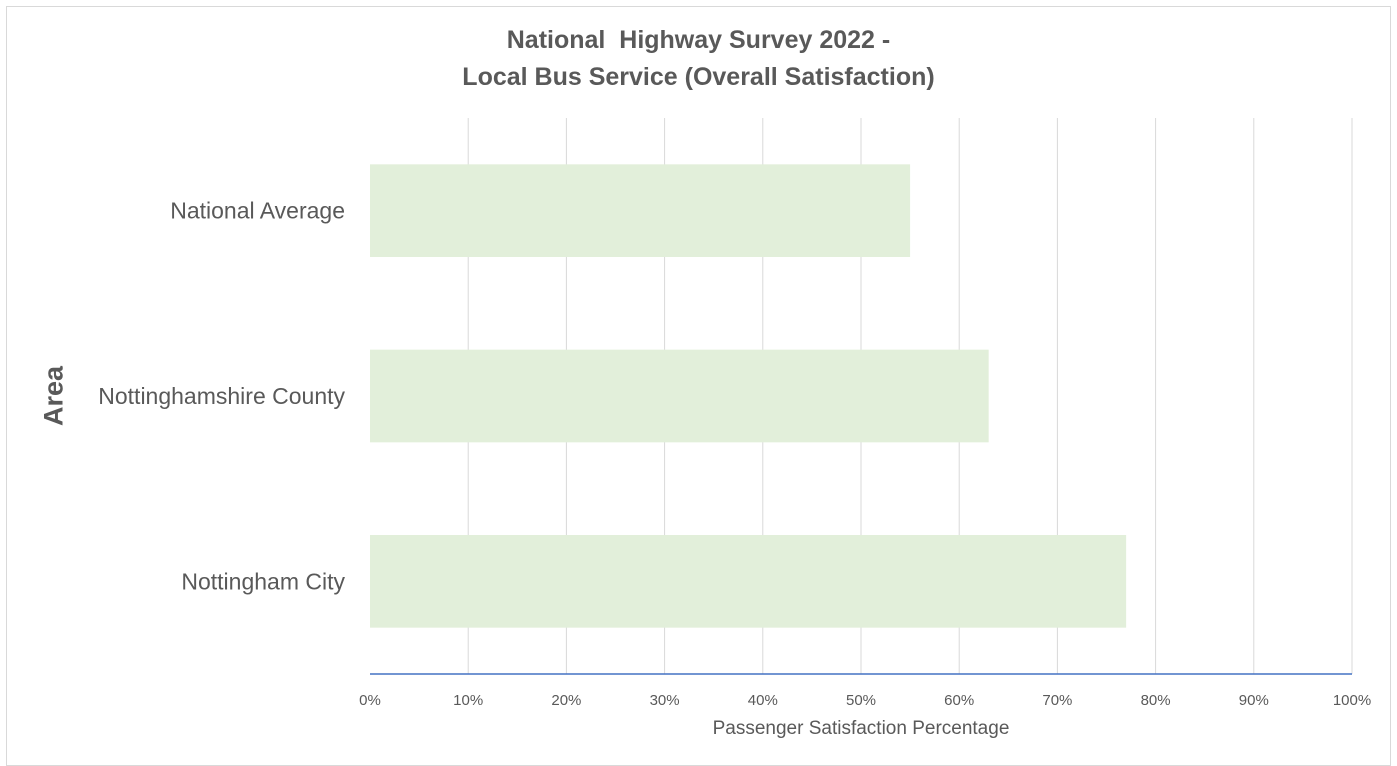  I want to click on x-tick-label: 20%, so click(566, 700).